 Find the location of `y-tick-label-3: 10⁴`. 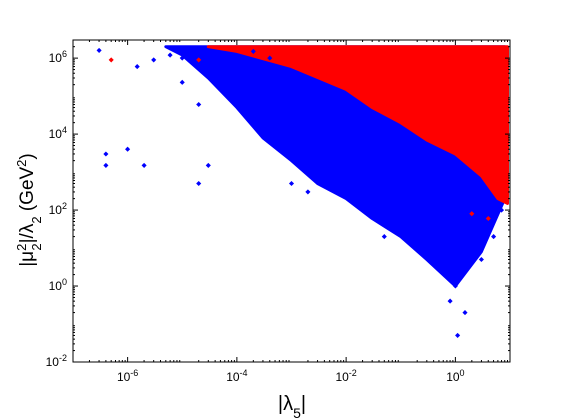

y-tick-label-3: 10⁴ is located at coordinates (58, 133).